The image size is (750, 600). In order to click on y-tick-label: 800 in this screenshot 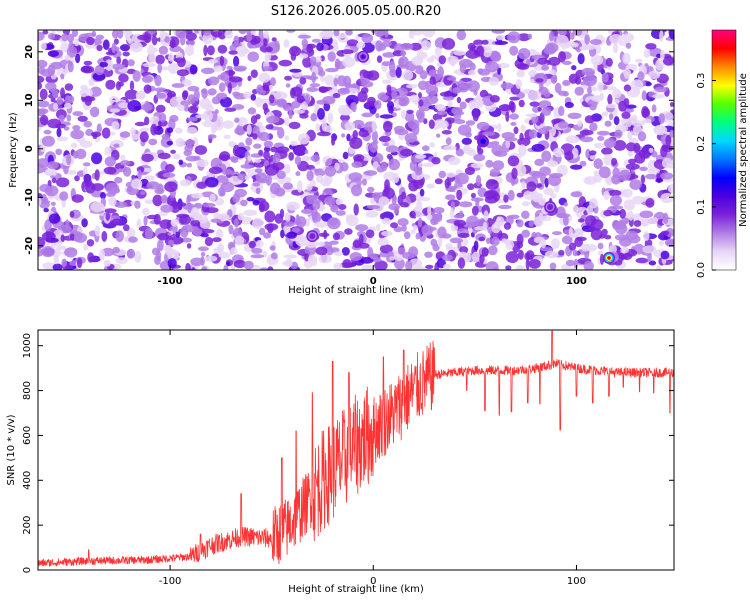, I will do `click(27, 390)`.